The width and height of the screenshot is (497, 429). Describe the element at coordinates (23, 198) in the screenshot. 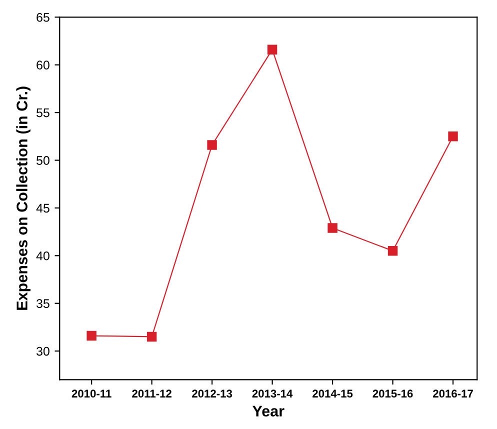

I see `y-axis-title: Expenses on Collection (in Cr.)` at that location.